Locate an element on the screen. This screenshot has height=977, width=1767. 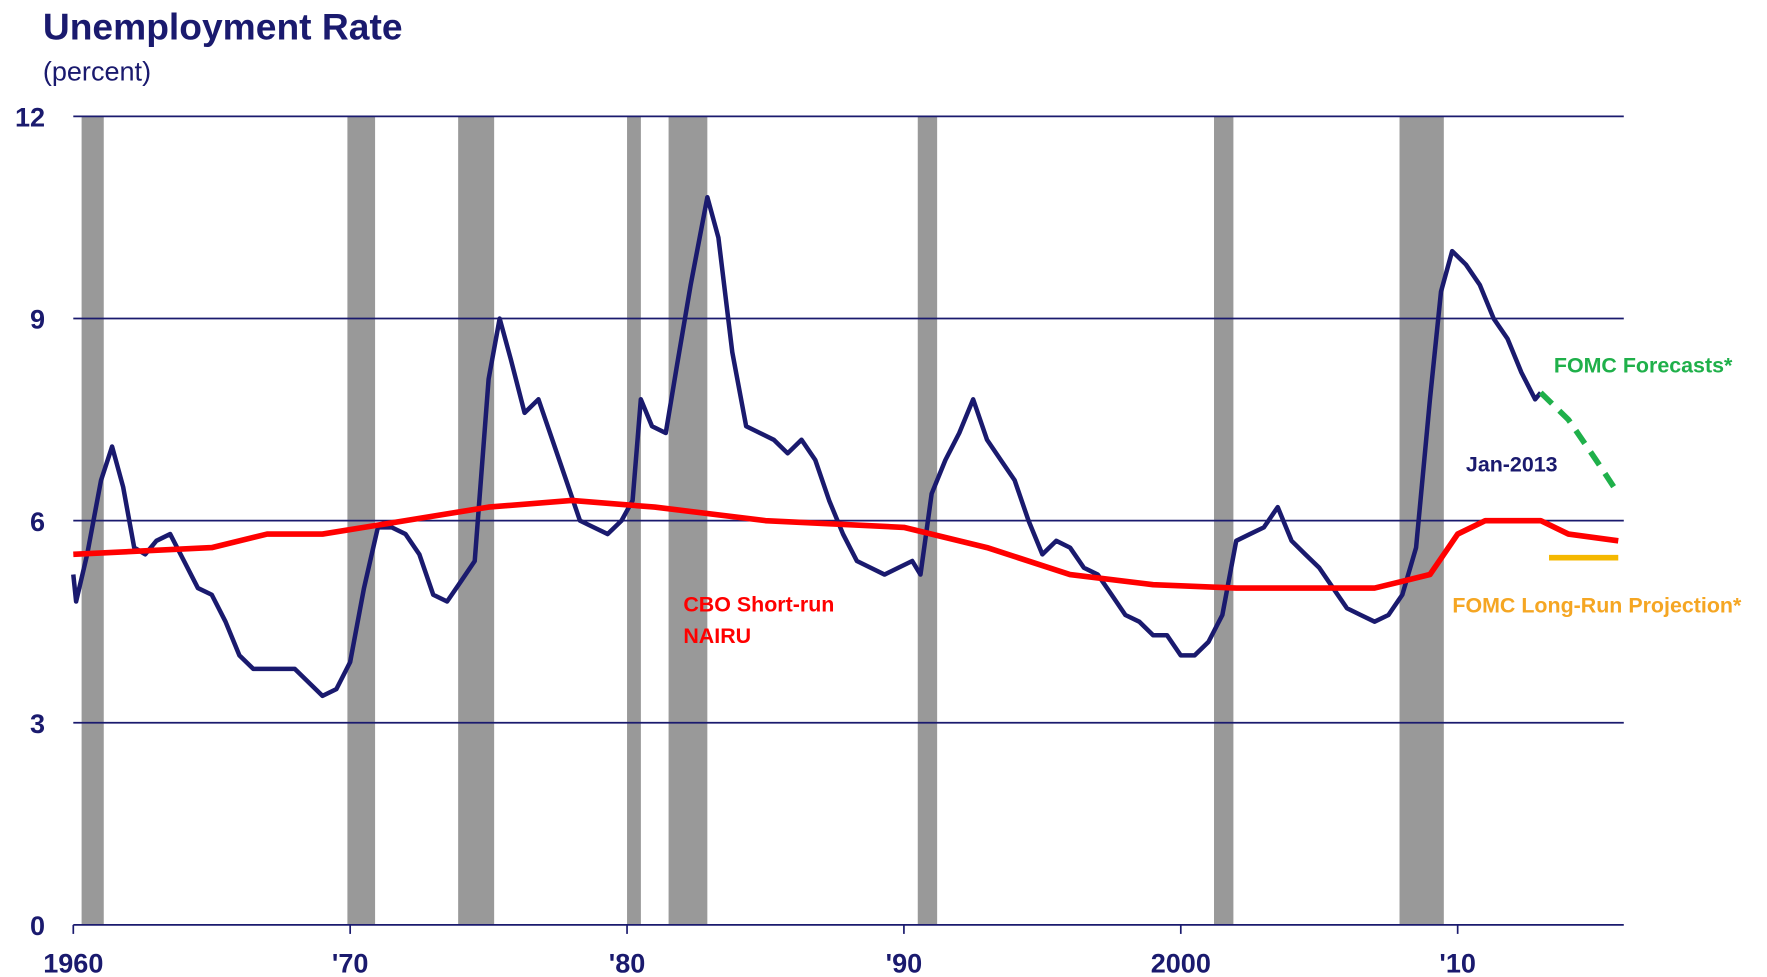
x-tick-label: '90 is located at coordinates (904, 962).